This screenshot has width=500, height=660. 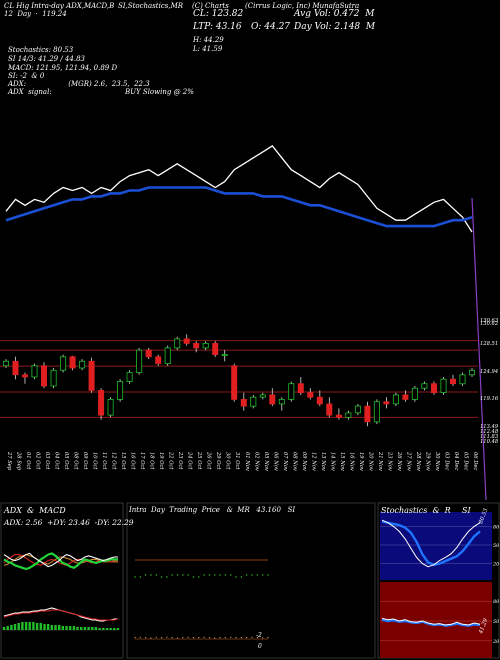 I want to click on header-period: 12 Day · 119.24, so click(x=35, y=14).